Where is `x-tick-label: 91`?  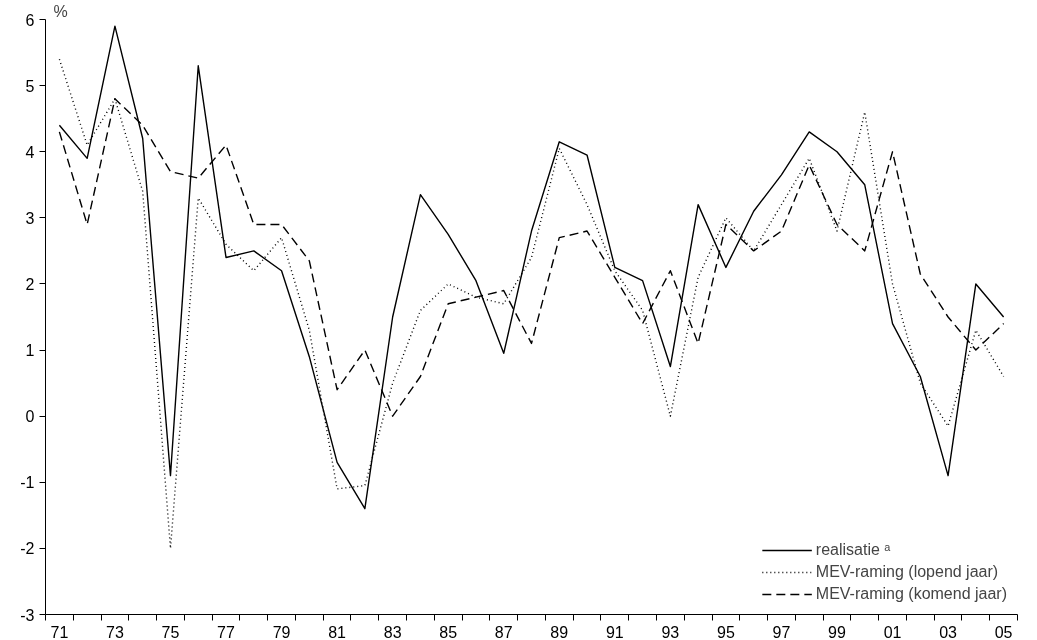 x-tick-label: 91 is located at coordinates (614, 631).